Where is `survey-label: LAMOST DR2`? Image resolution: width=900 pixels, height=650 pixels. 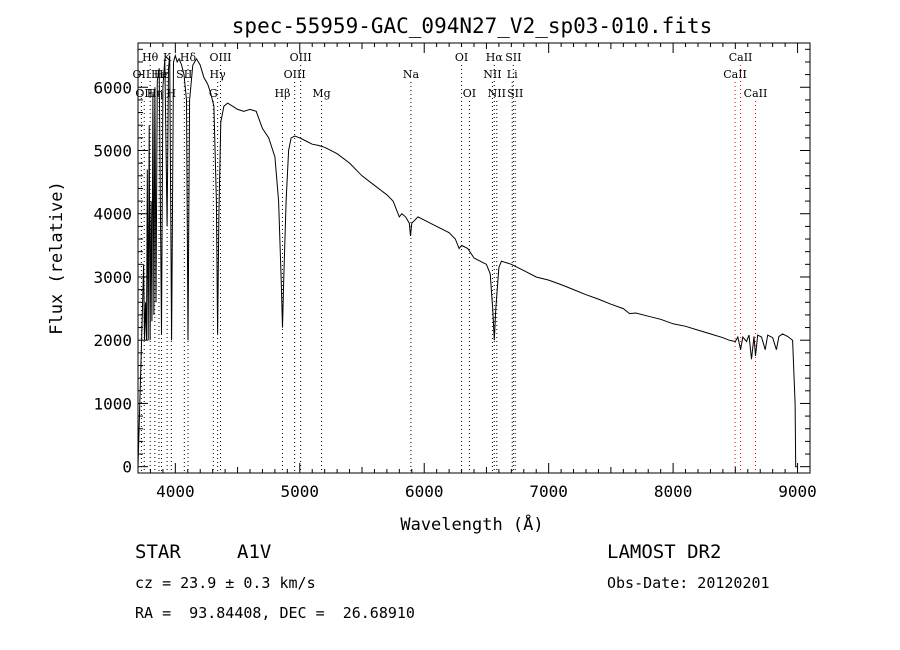 survey-label: LAMOST DR2 is located at coordinates (664, 552).